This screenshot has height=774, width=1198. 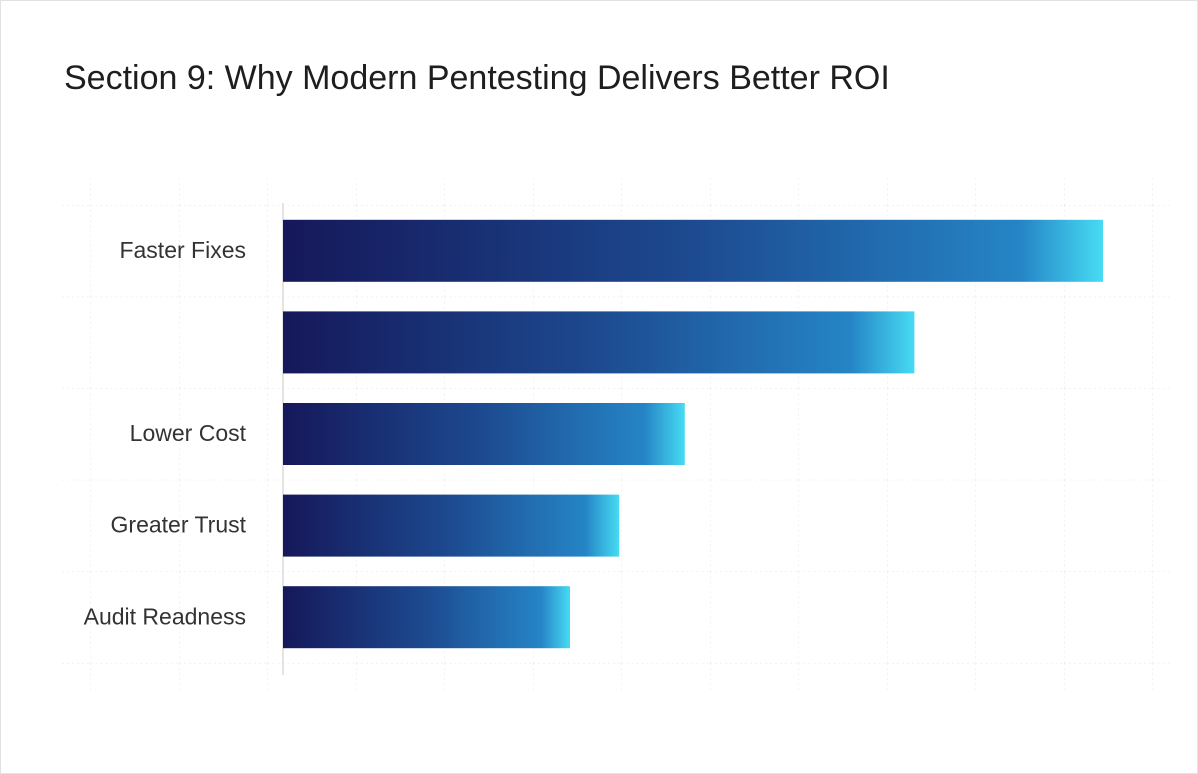 What do you see at coordinates (165, 616) in the screenshot?
I see `y-tick-label: Audit Readness` at bounding box center [165, 616].